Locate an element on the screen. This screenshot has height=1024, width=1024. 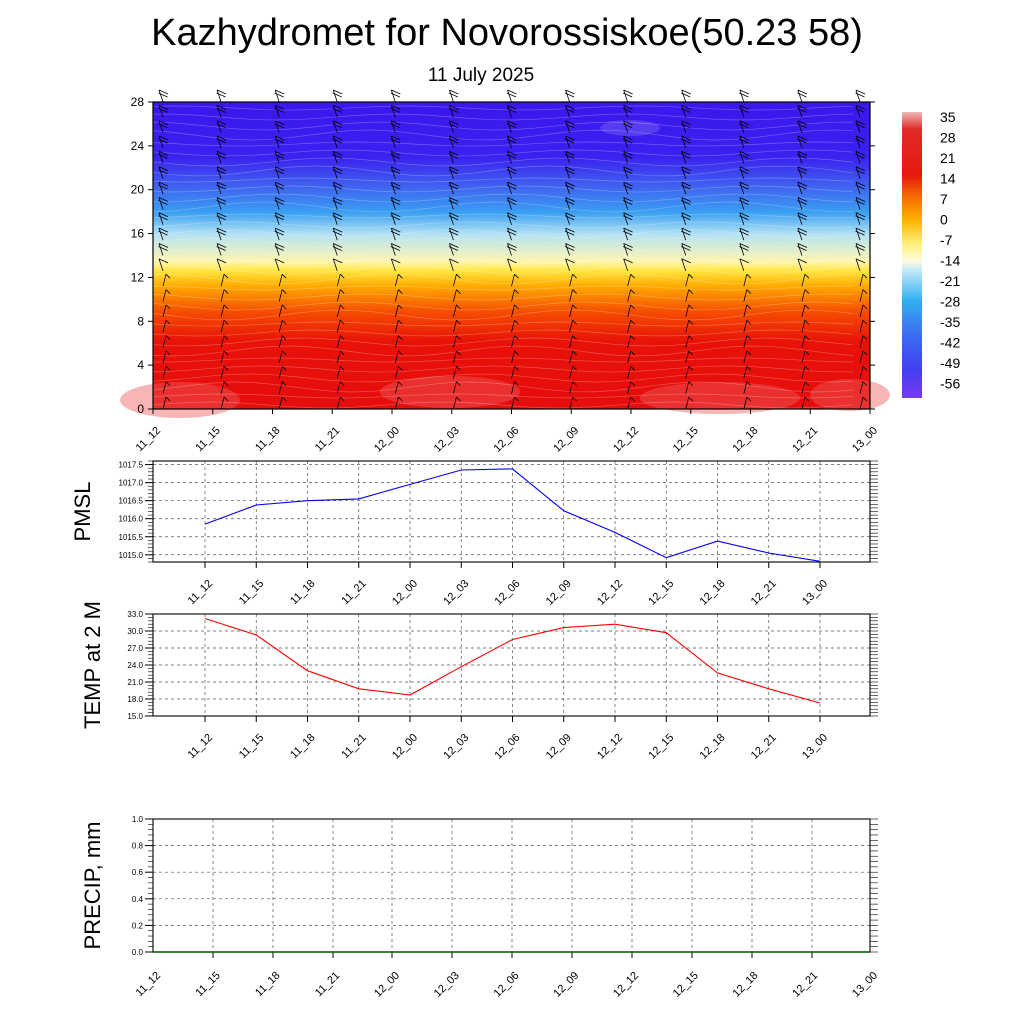
colorbar-label: -21 is located at coordinates (950, 281).